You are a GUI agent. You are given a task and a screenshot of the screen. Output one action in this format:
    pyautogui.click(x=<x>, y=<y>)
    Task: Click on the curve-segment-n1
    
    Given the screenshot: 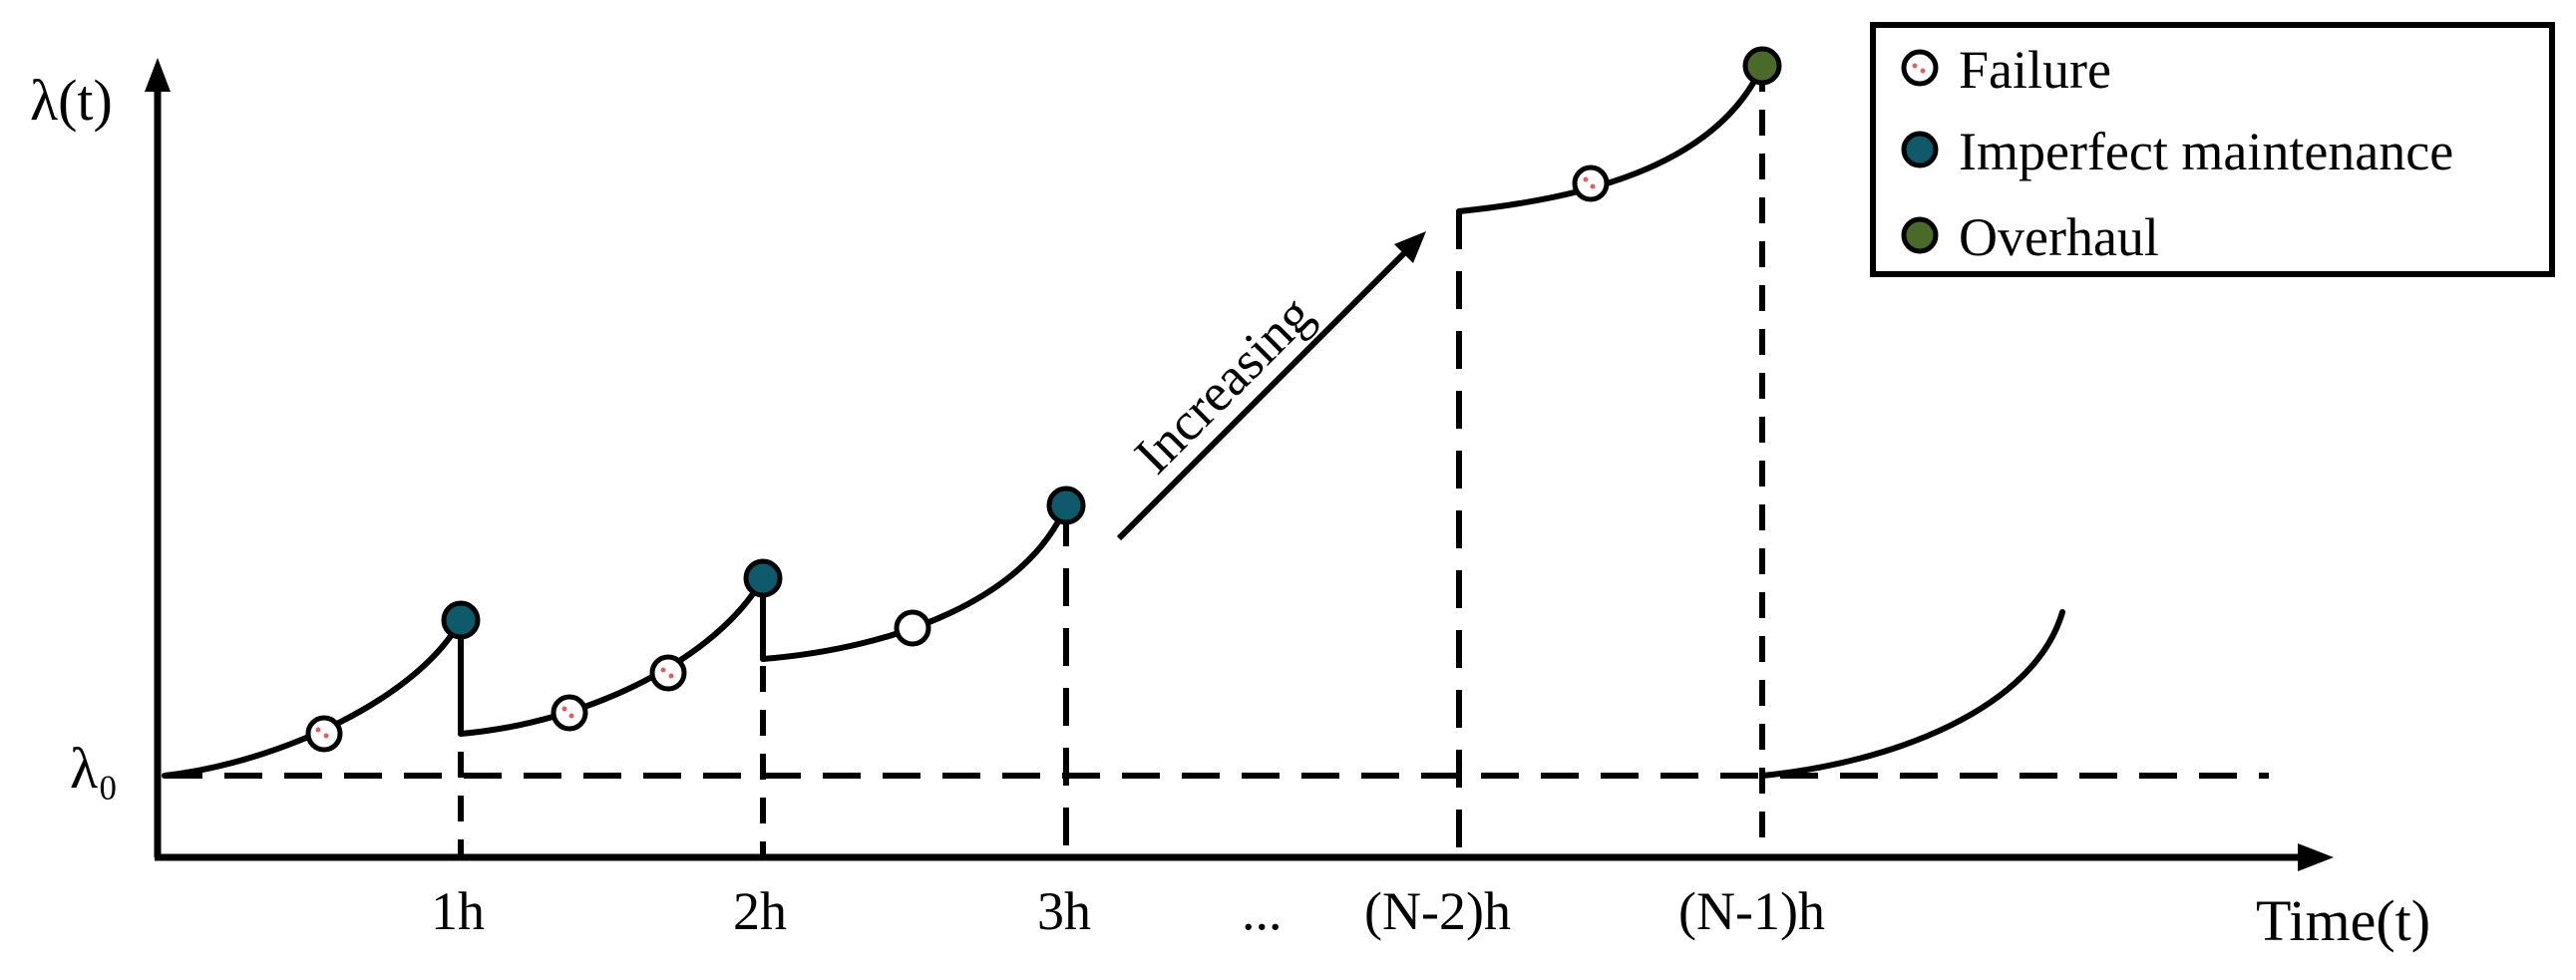 What is the action you would take?
    pyautogui.click(x=1912, y=694)
    